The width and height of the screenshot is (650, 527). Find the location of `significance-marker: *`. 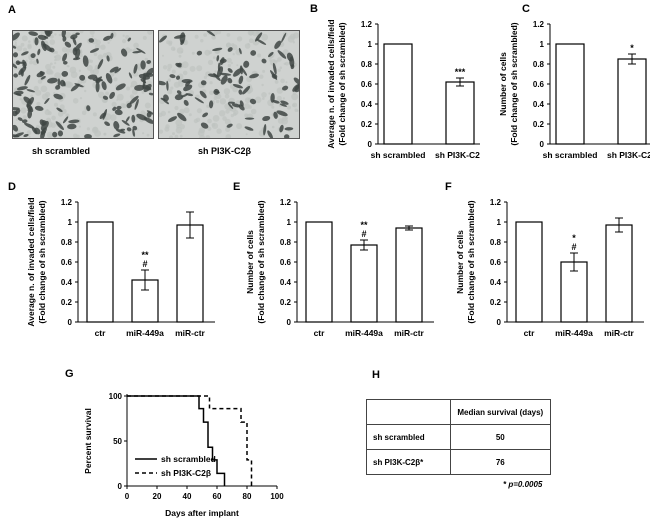

significance-marker: * is located at coordinates (574, 238).